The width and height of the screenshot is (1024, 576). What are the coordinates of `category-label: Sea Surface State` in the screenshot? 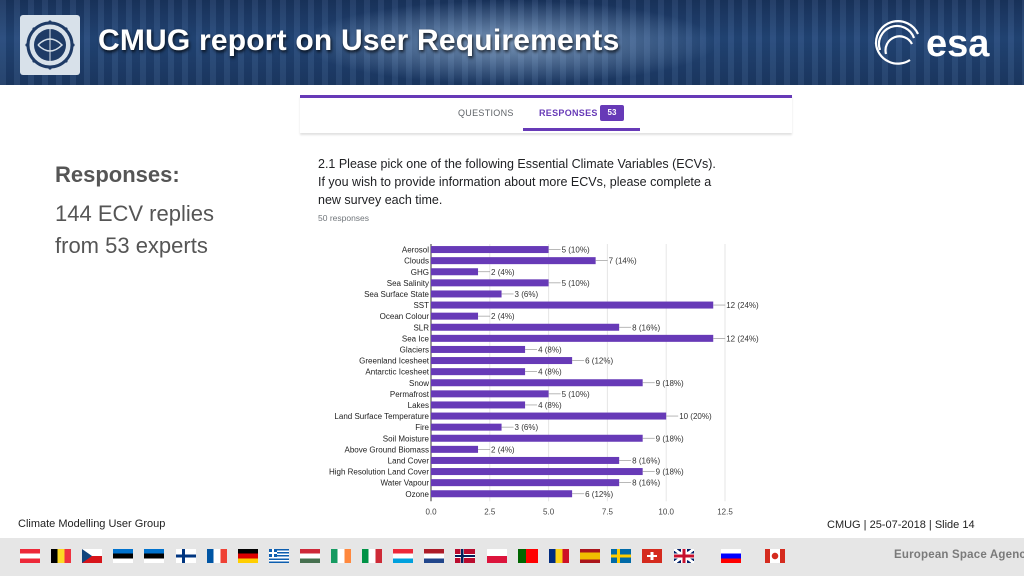 It's located at (396, 294).